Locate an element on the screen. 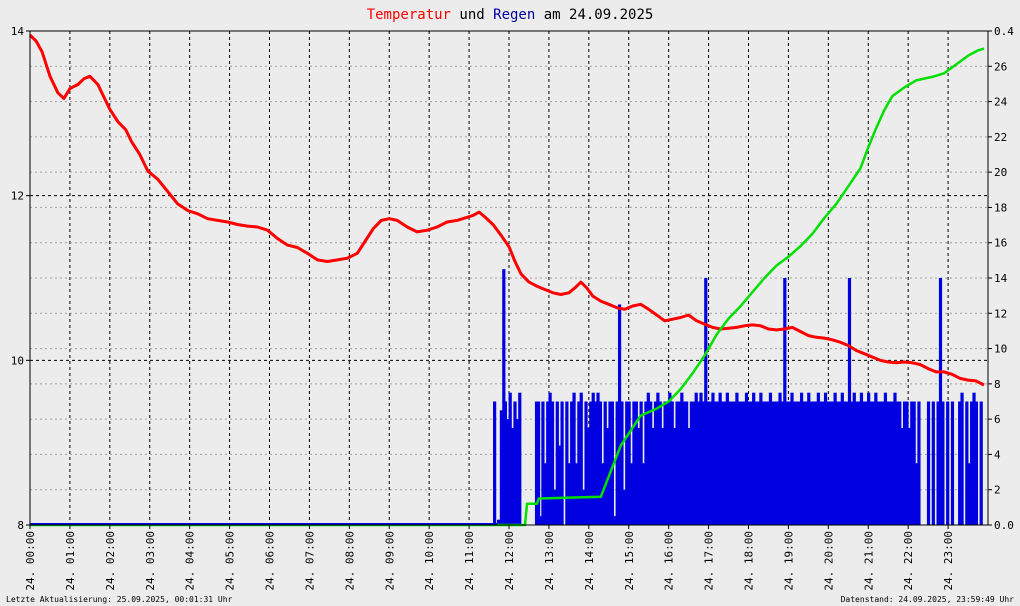  right-axis-tick-label: 2 is located at coordinates (997, 490).